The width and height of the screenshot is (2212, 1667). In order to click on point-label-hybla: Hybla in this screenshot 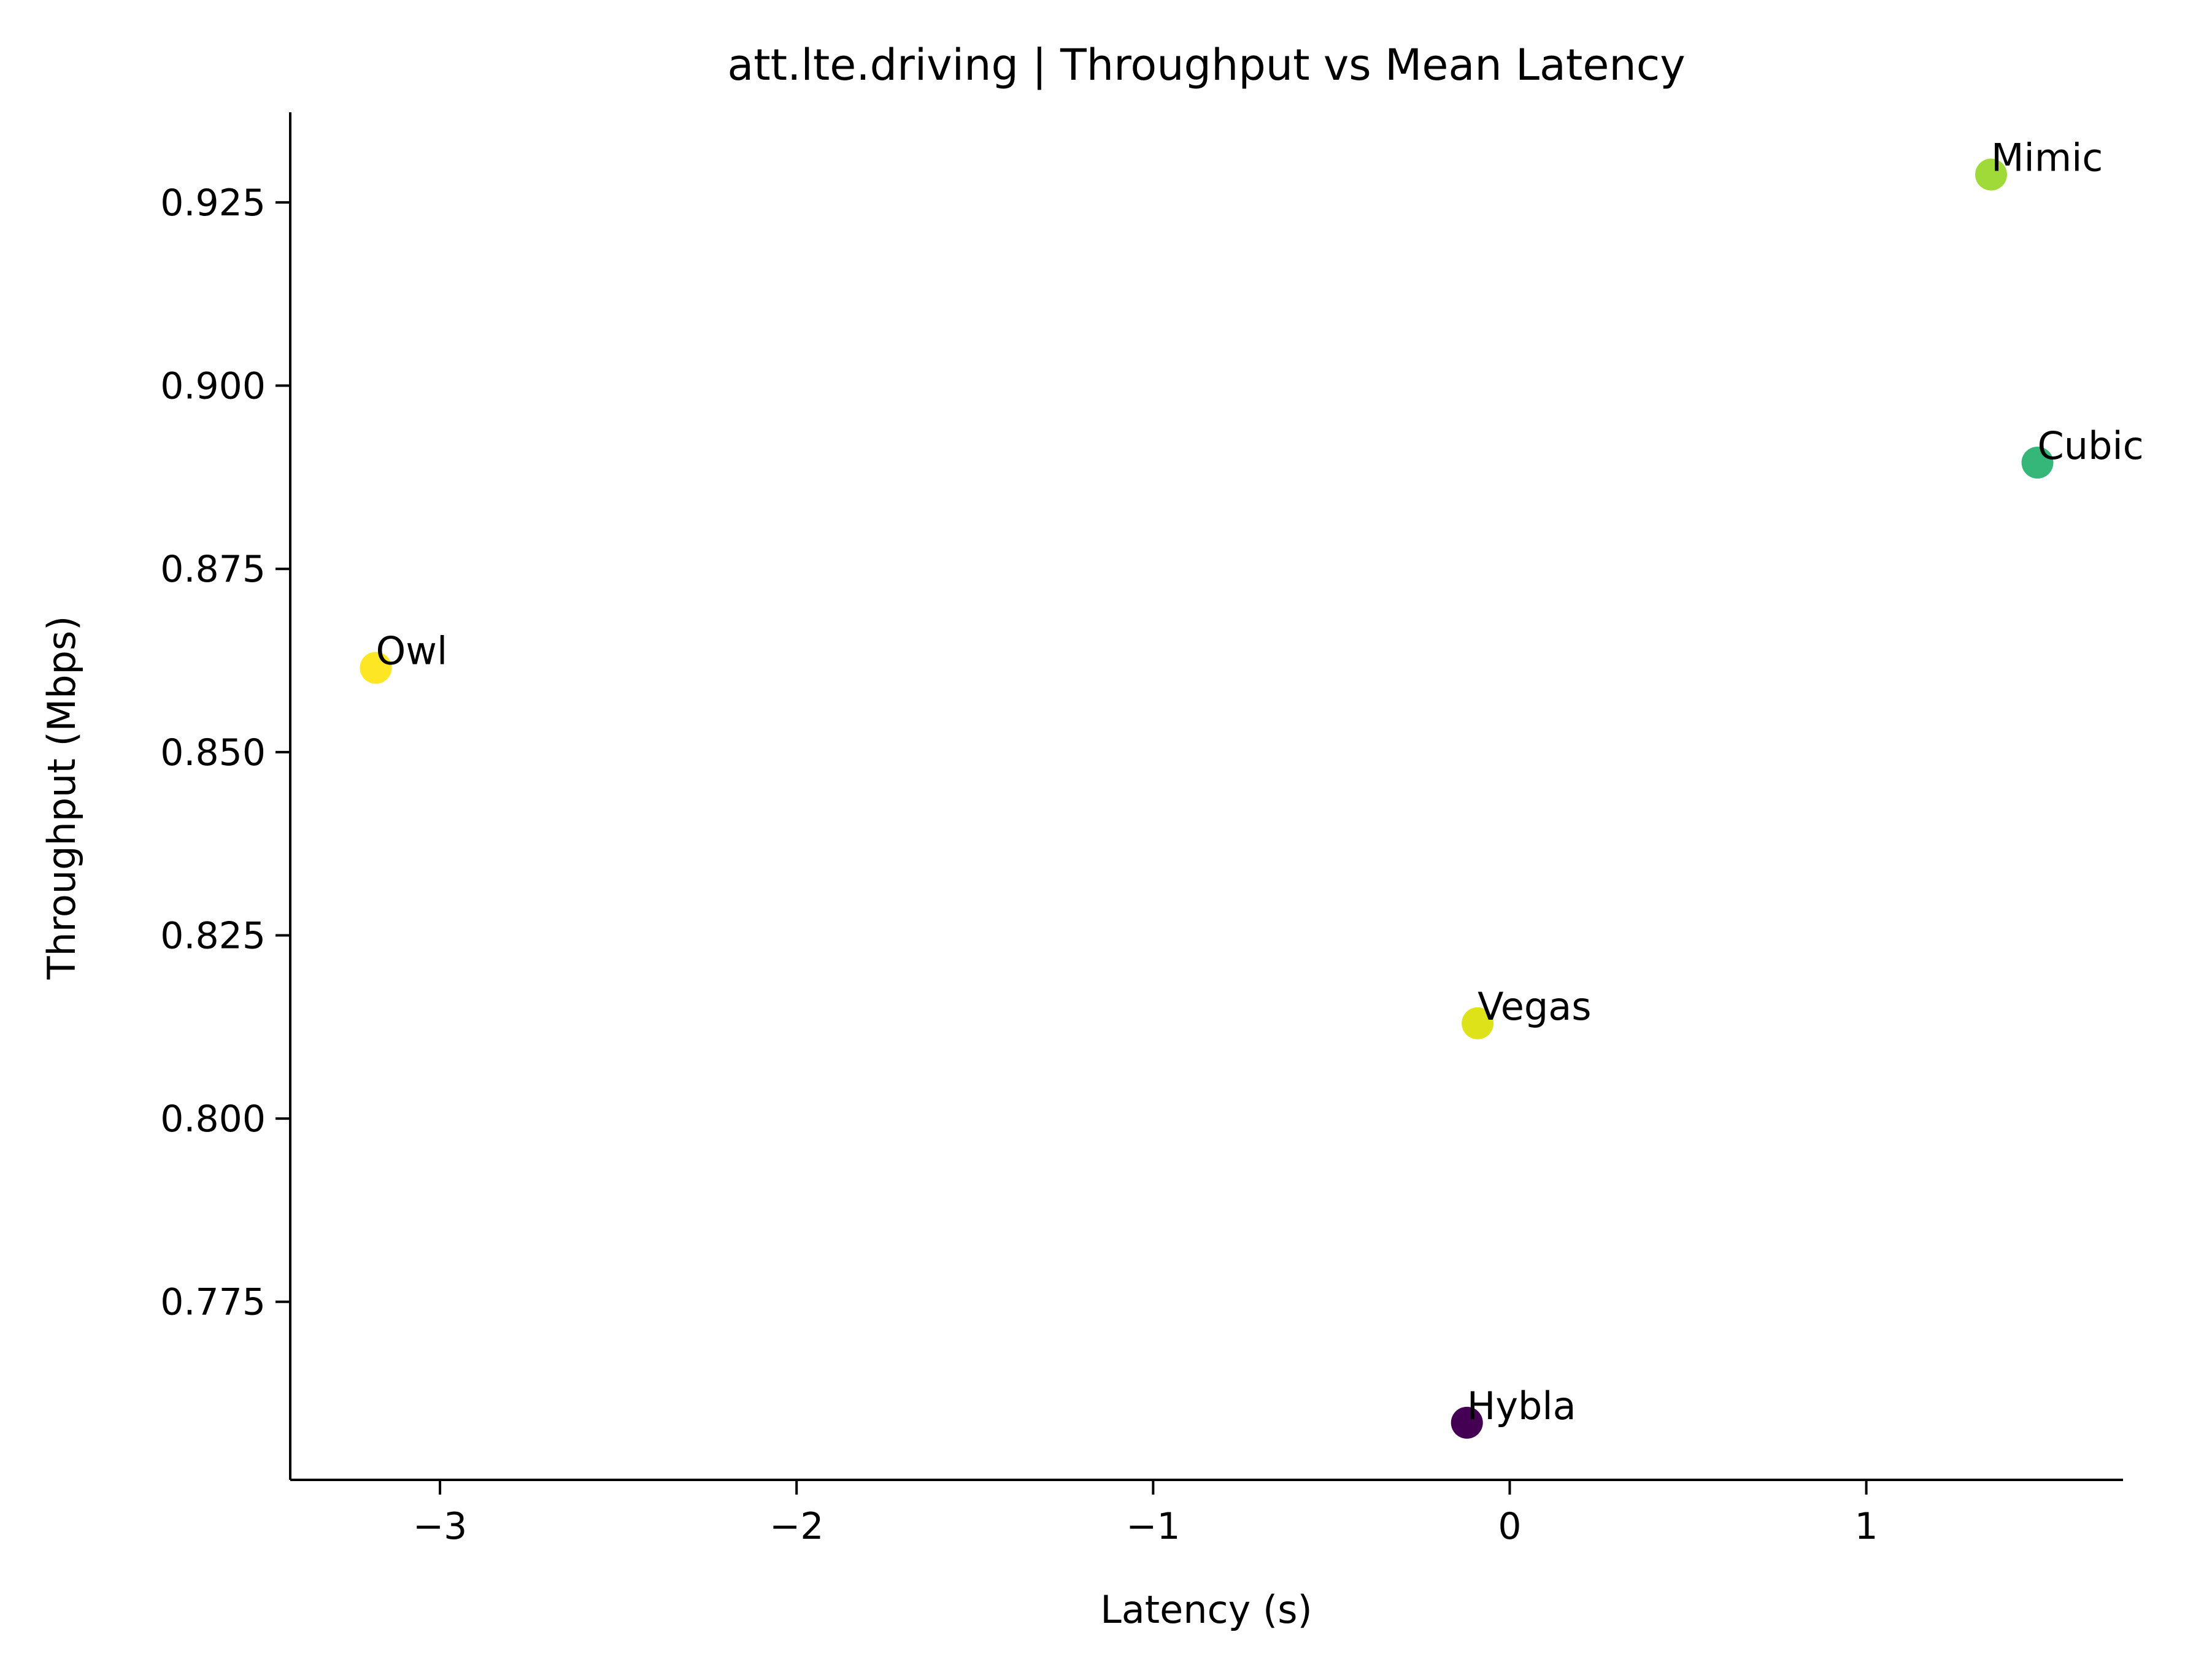, I will do `click(1521, 1406)`.